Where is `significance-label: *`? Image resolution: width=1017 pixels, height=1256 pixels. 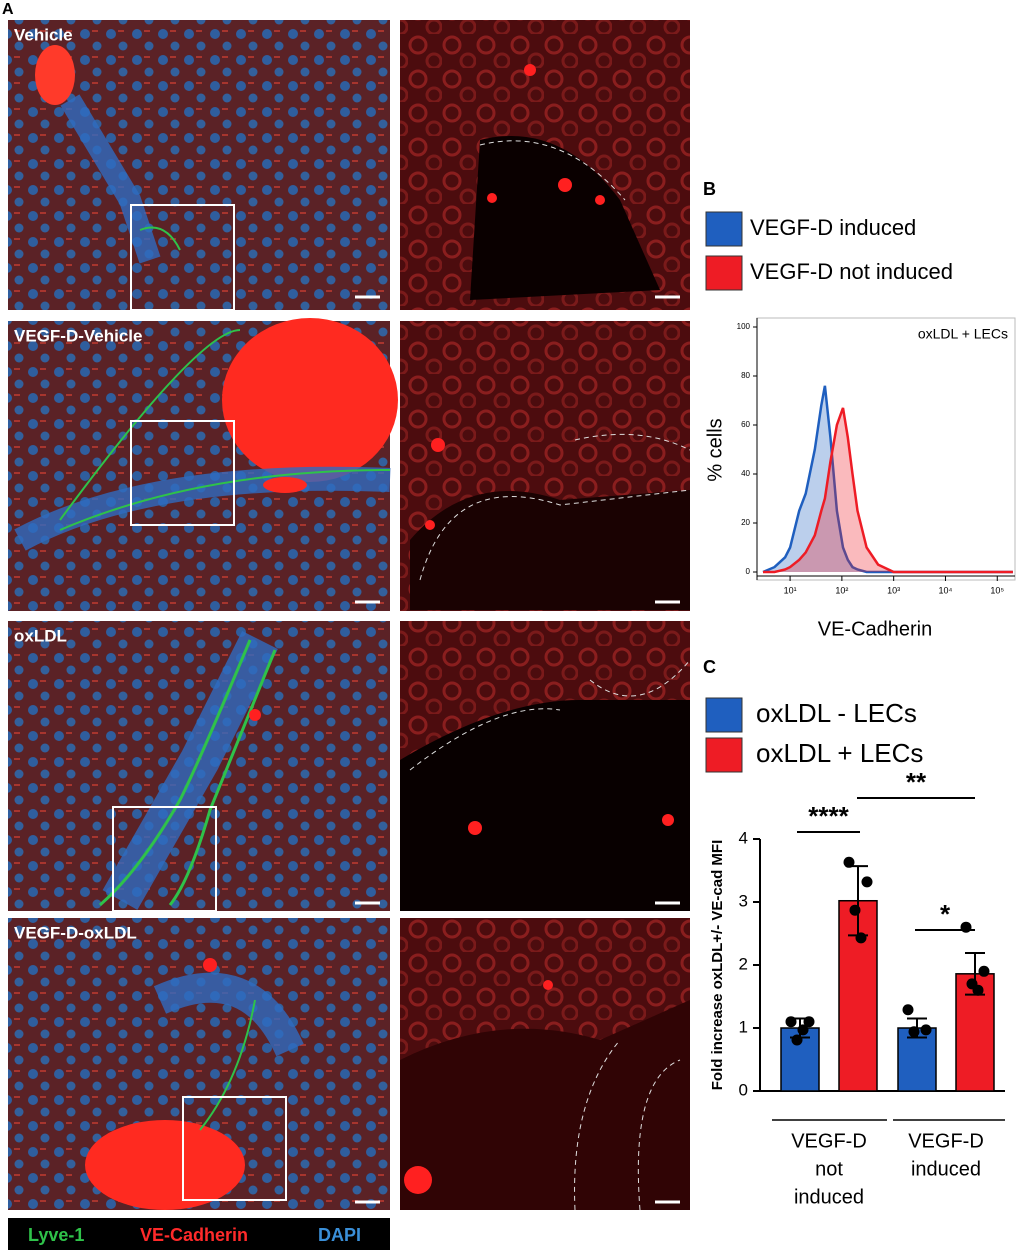 significance-label: * is located at coordinates (945, 914).